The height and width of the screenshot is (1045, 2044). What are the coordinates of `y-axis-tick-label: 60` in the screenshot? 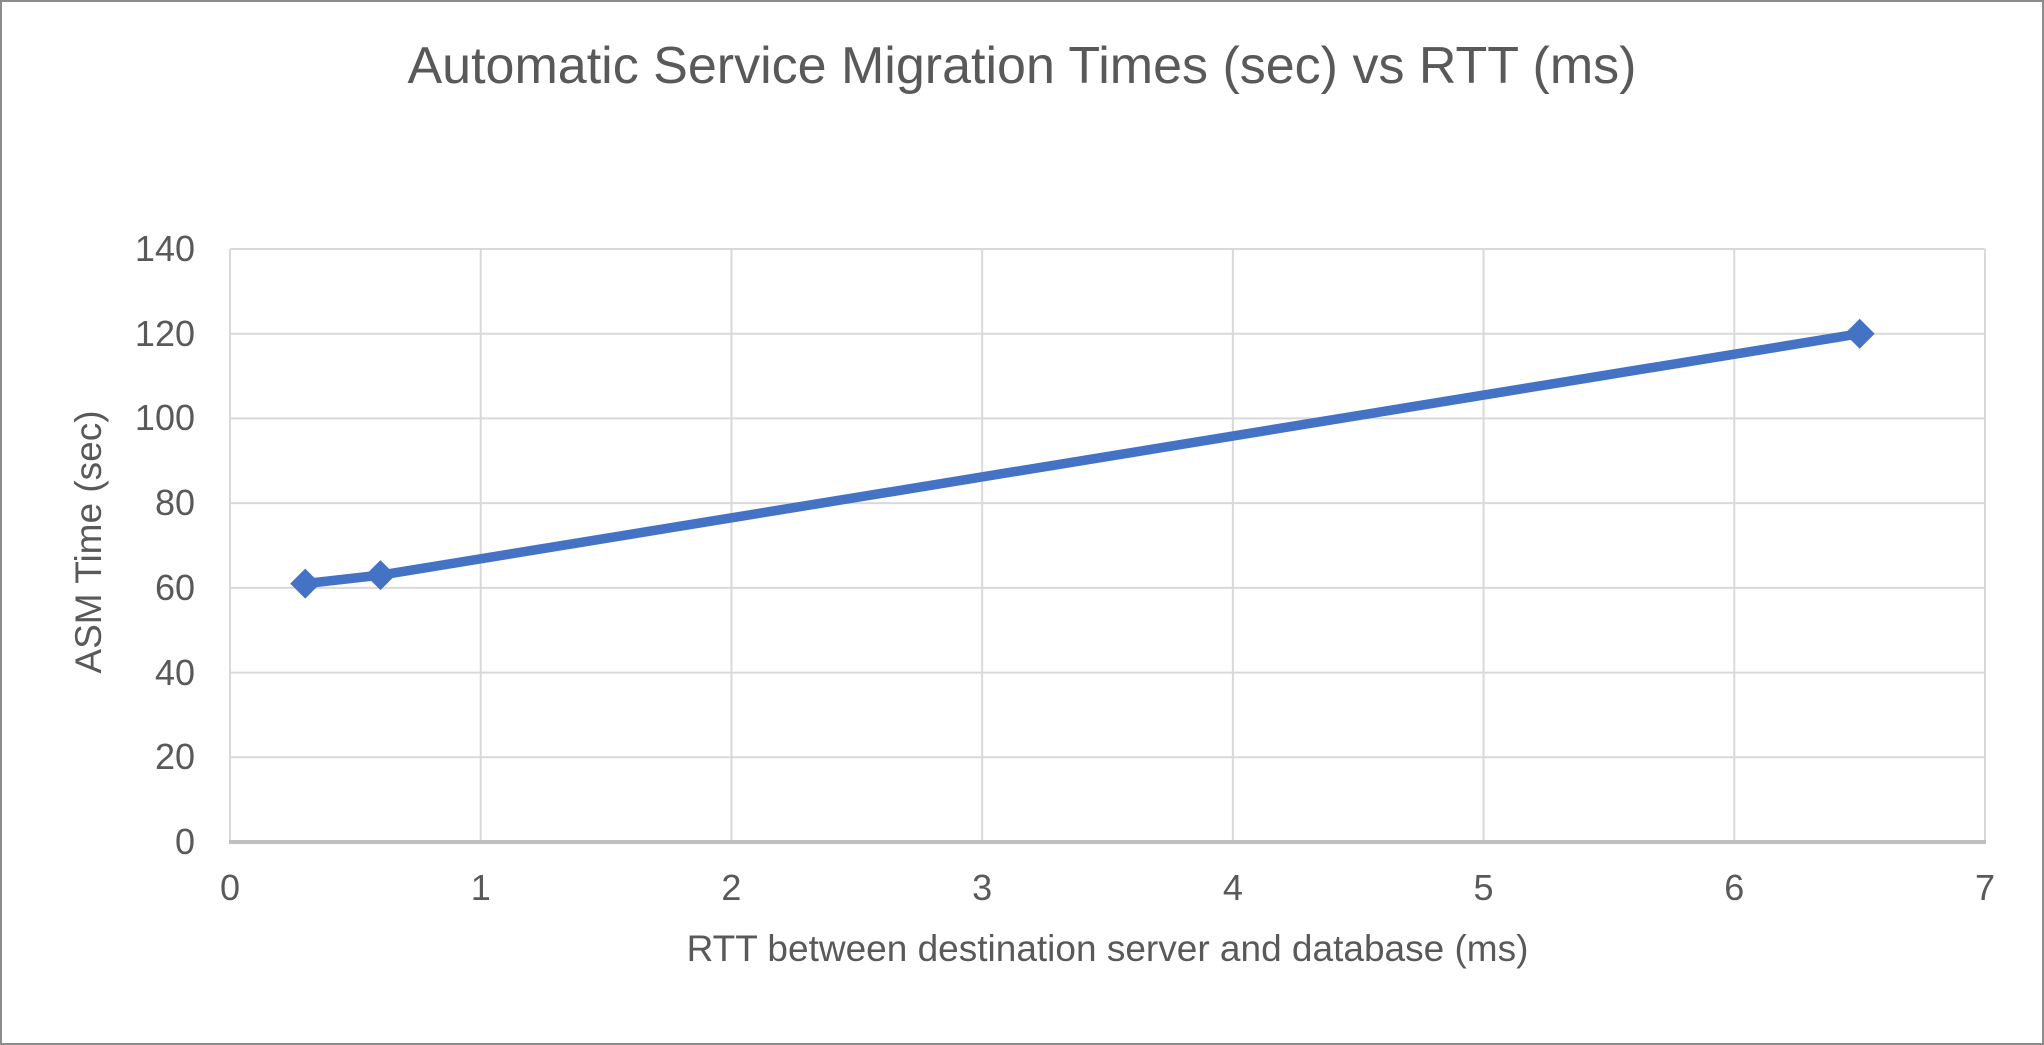 It's located at (174, 587).